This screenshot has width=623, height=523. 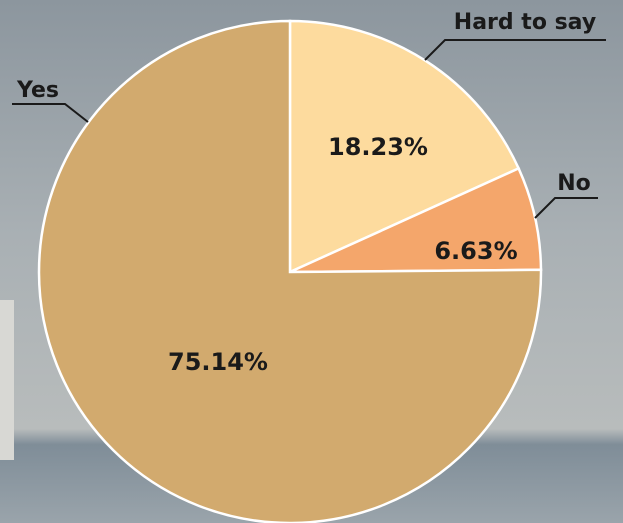 What do you see at coordinates (475, 251) in the screenshot?
I see `value-label: 6.63%` at bounding box center [475, 251].